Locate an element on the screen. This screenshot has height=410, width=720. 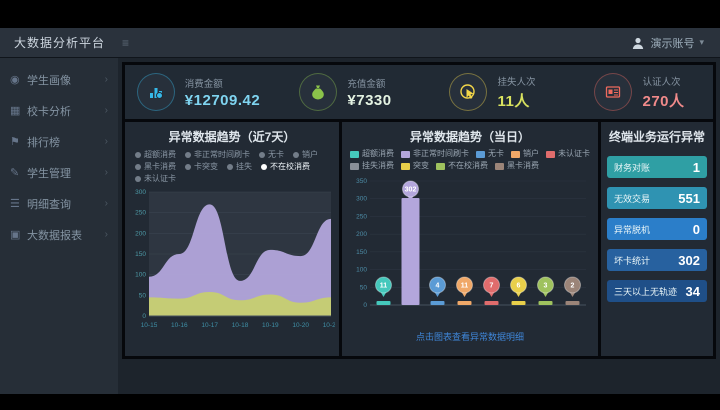
x-tick: 10-17 is located at coordinates (209, 325).